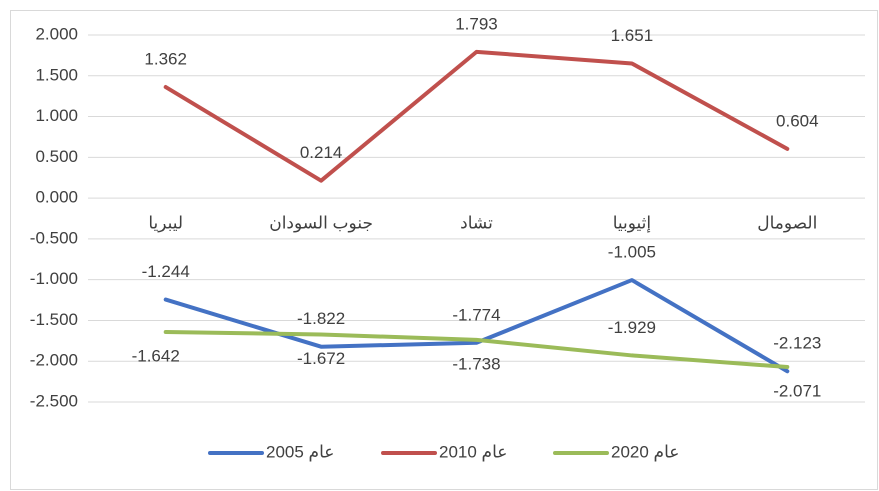  Describe the element at coordinates (787, 223) in the screenshot. I see `x-tick-label: الصومال` at that location.